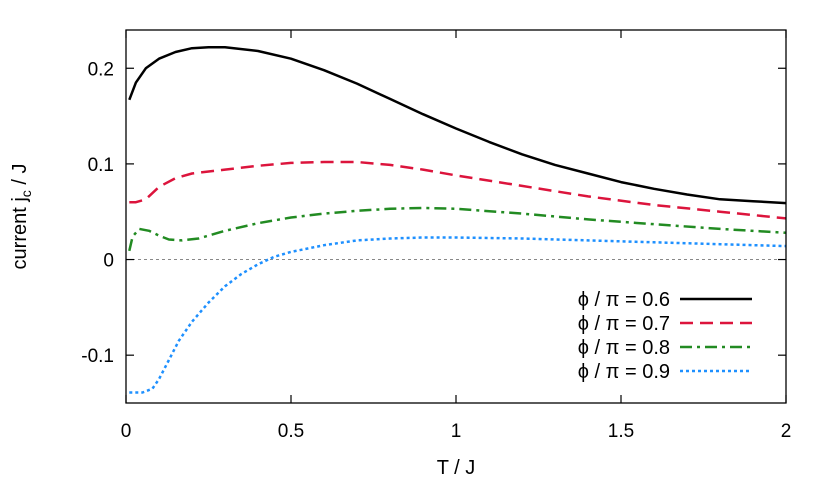 This screenshot has height=488, width=830. What do you see at coordinates (621, 431) in the screenshot?
I see `x-tick-label: 1.5` at bounding box center [621, 431].